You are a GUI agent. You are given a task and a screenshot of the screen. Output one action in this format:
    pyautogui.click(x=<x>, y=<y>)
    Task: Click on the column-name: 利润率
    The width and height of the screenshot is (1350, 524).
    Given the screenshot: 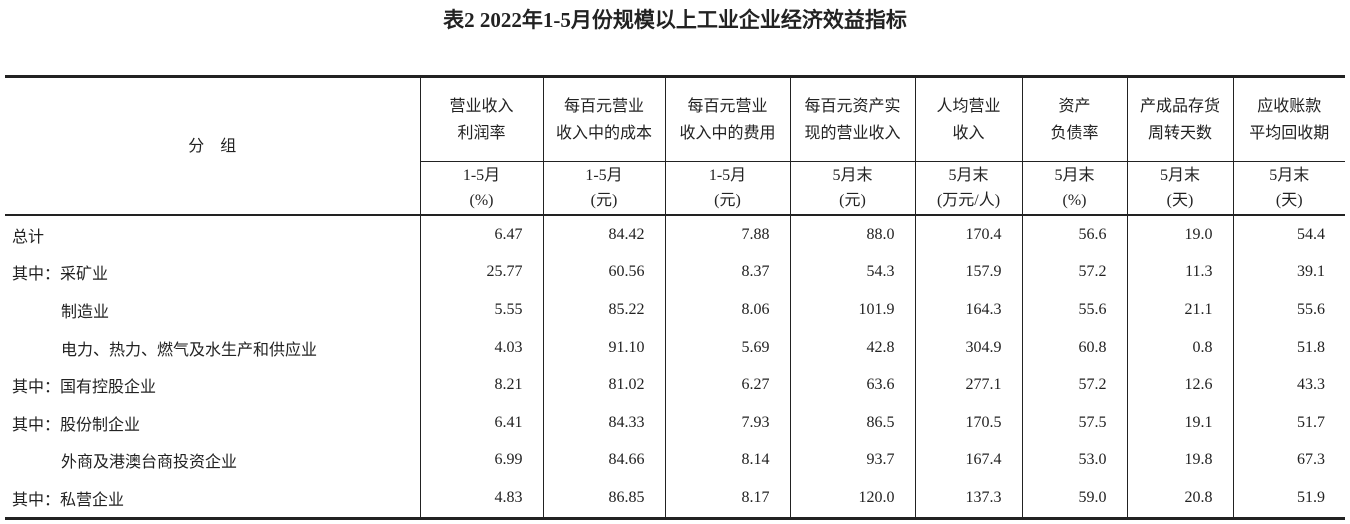 What is the action you would take?
    pyautogui.click(x=481, y=133)
    